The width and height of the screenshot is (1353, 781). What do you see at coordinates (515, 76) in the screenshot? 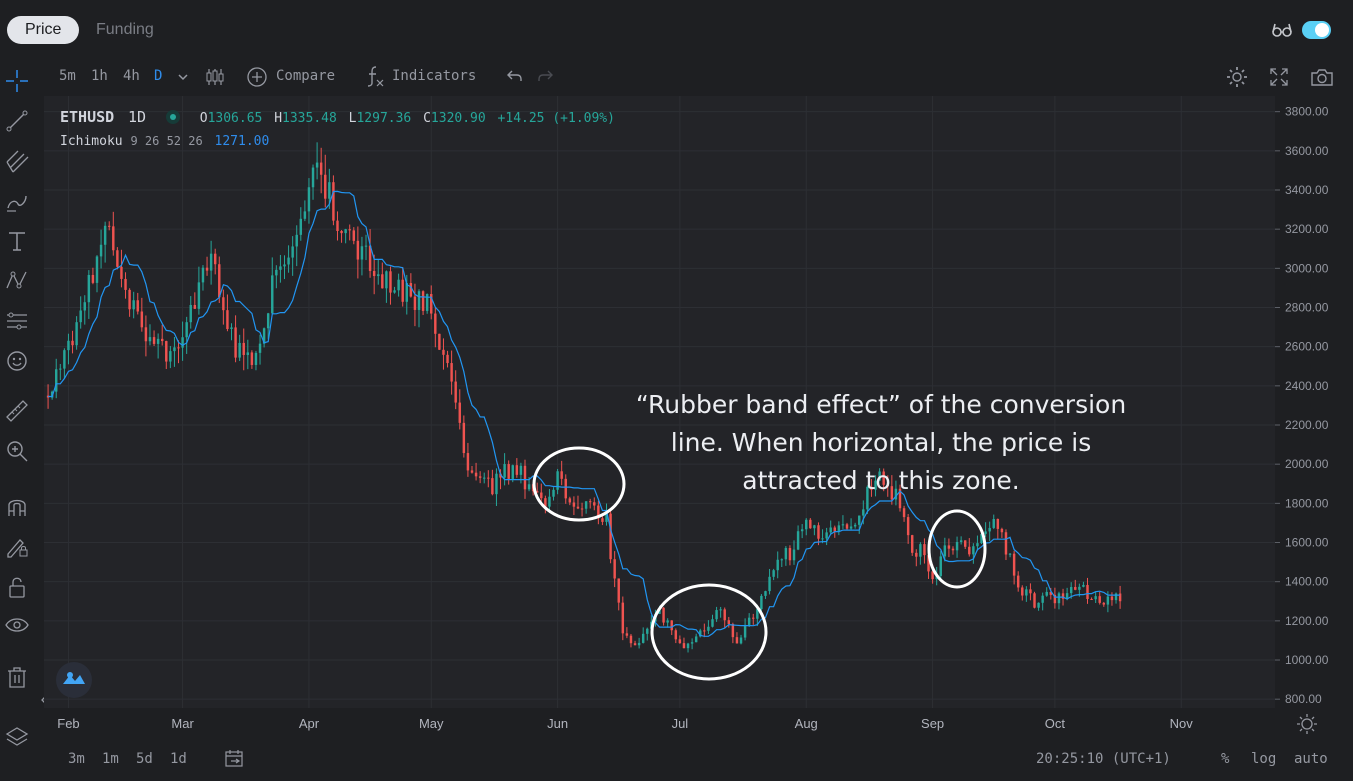
I see `undo-icon` at bounding box center [515, 76].